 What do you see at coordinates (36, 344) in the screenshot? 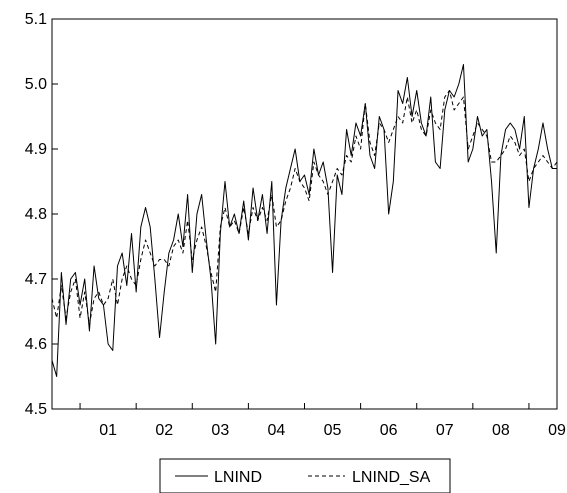
I see `y-tick-label: 4.6` at bounding box center [36, 344].